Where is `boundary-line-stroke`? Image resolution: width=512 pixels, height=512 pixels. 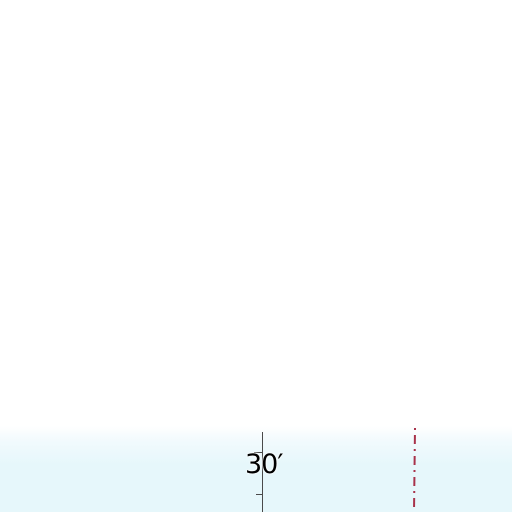
boundary-line-stroke is located at coordinates (414, 469).